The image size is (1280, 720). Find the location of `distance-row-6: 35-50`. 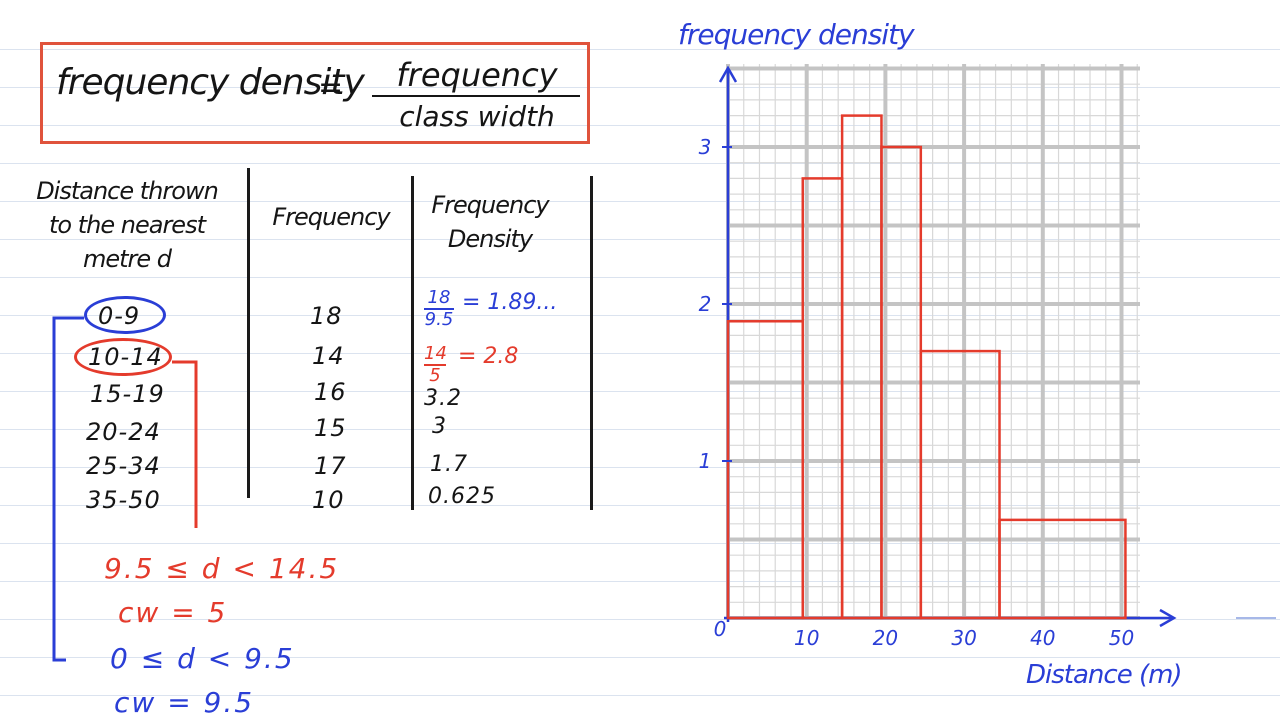

distance-row-6: 35-50 is located at coordinates (123, 500).